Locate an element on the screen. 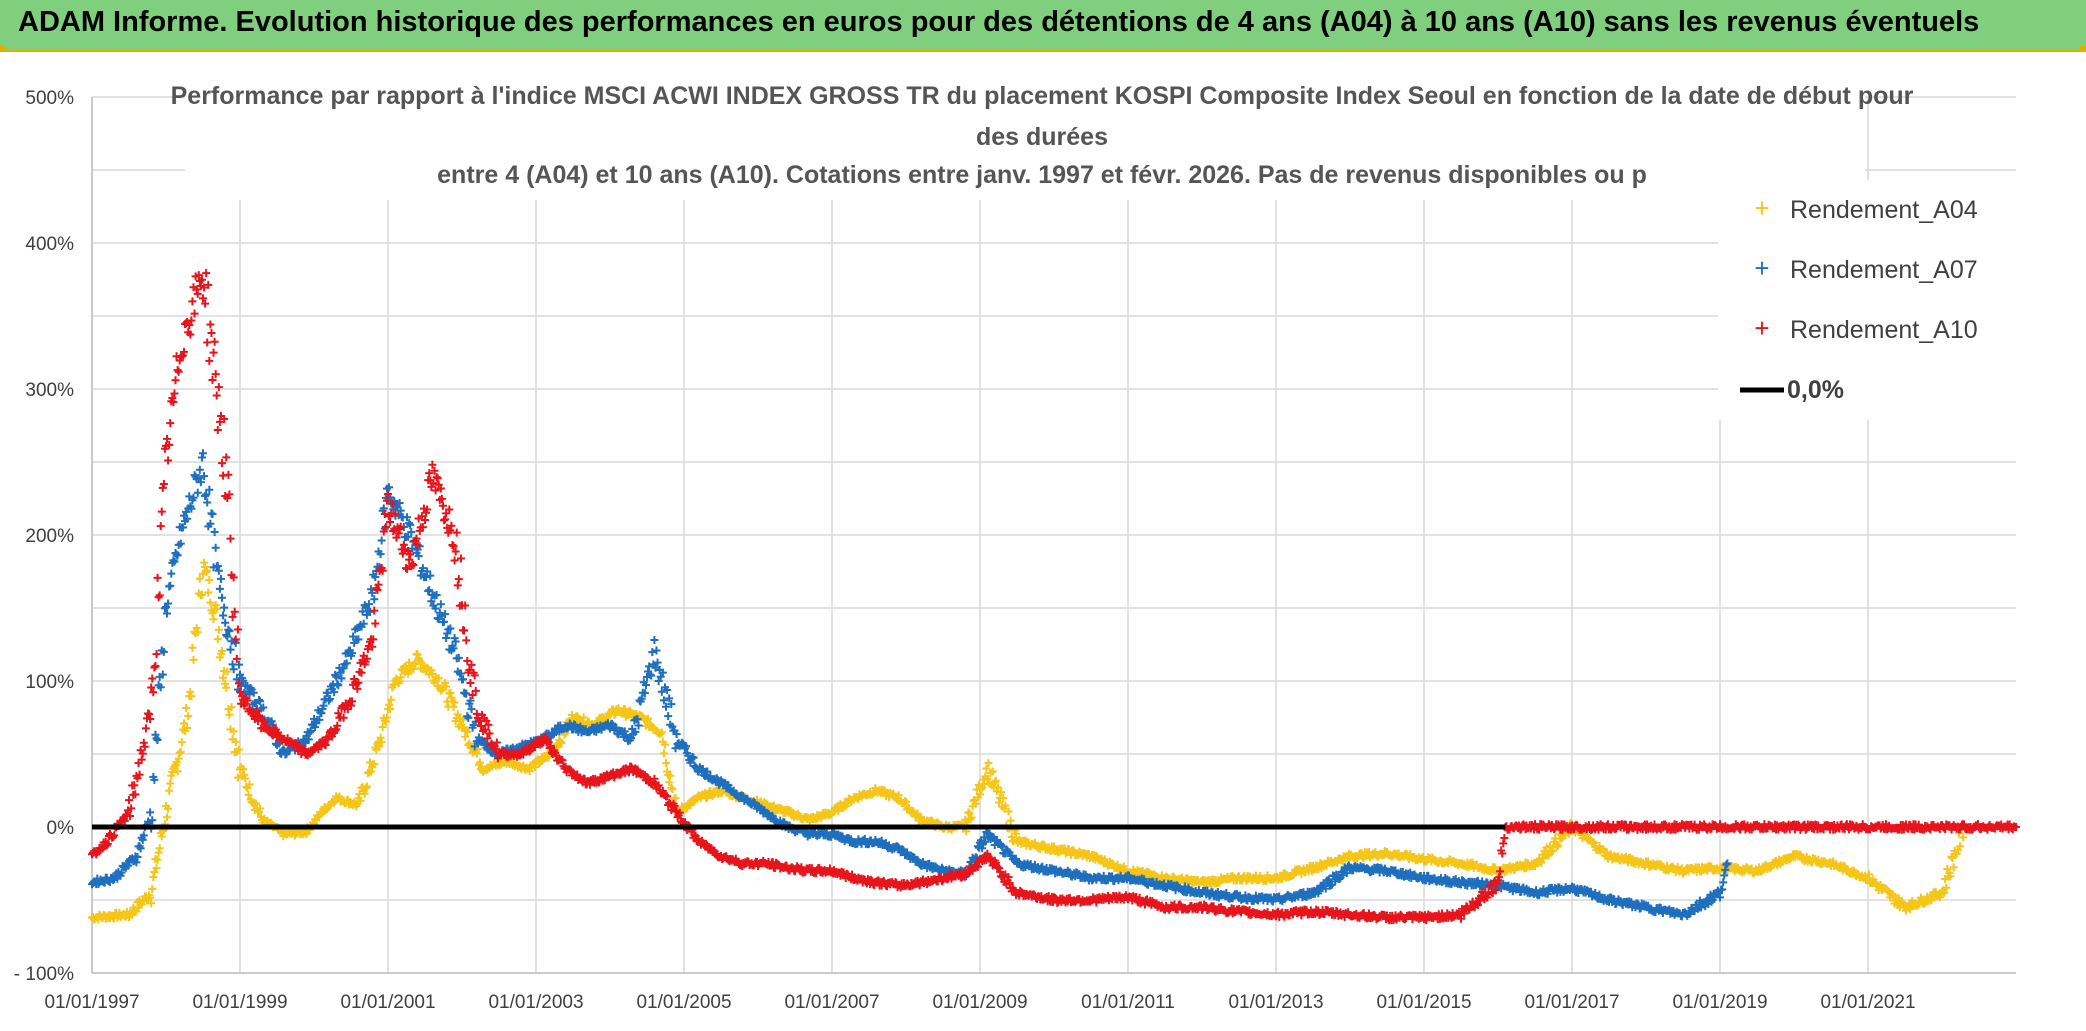 The height and width of the screenshot is (1031, 2086). y-axis-ticks: 500%400%300%200%100%0%- 100% is located at coordinates (44, 536).